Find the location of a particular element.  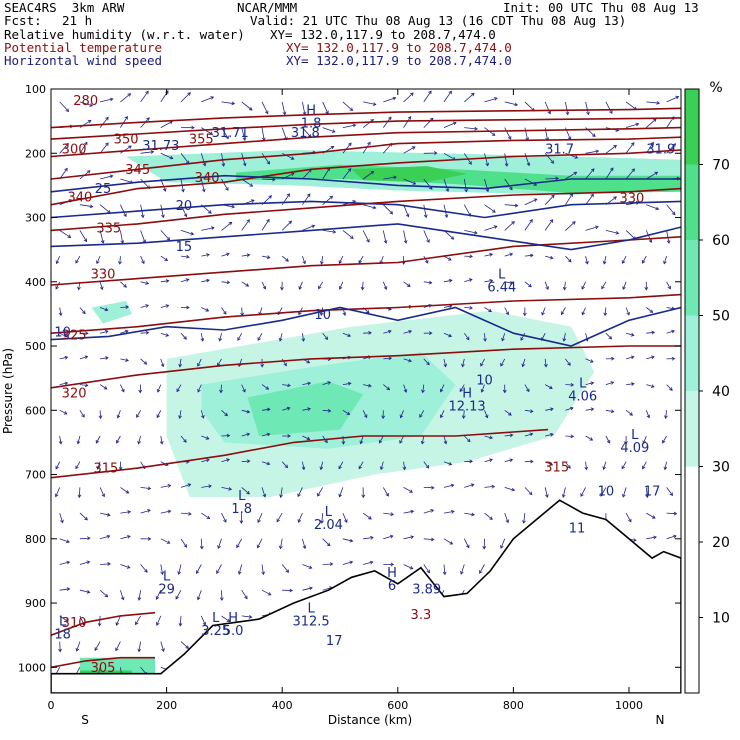

y-tick-label: 700 is located at coordinates (35, 475).